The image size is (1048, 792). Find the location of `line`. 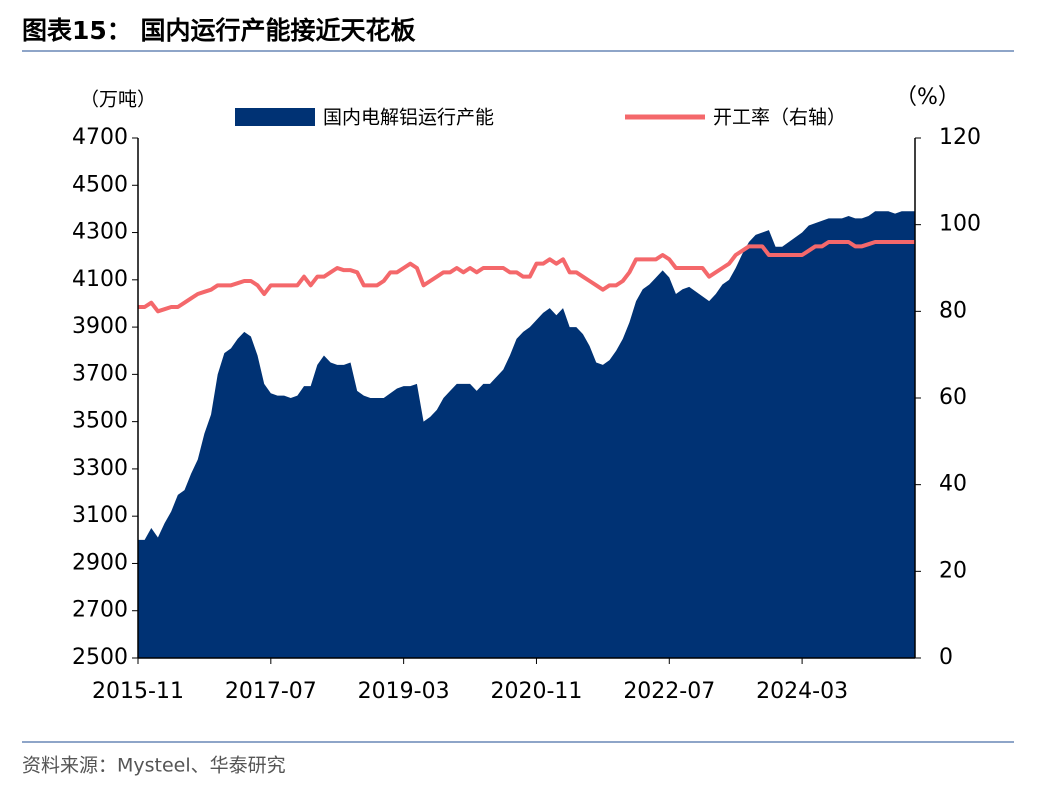

line is located at coordinates (526, 277).